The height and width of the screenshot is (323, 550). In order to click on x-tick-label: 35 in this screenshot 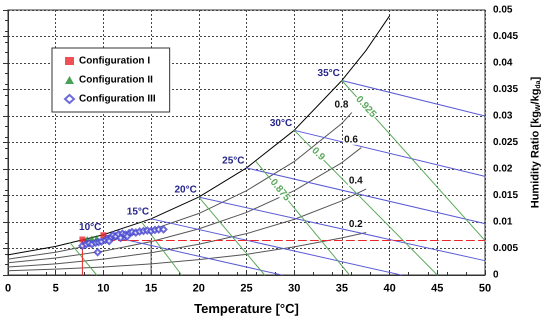, I will do `click(342, 288)`.